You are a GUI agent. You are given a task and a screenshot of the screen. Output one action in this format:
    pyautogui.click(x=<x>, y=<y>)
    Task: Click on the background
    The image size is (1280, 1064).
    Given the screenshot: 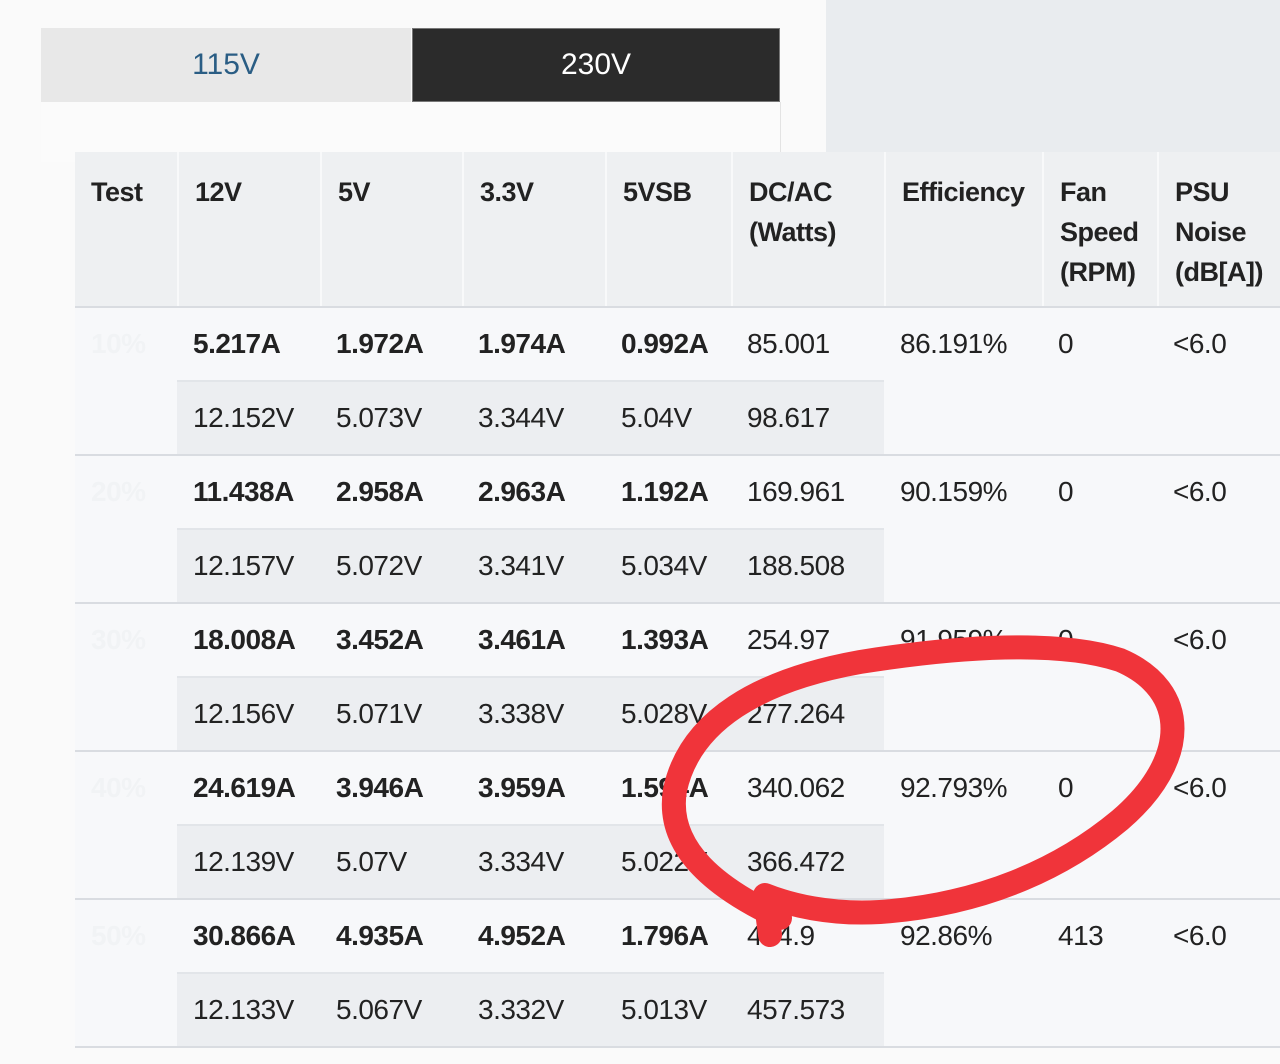 What is the action you would take?
    pyautogui.click(x=1053, y=76)
    